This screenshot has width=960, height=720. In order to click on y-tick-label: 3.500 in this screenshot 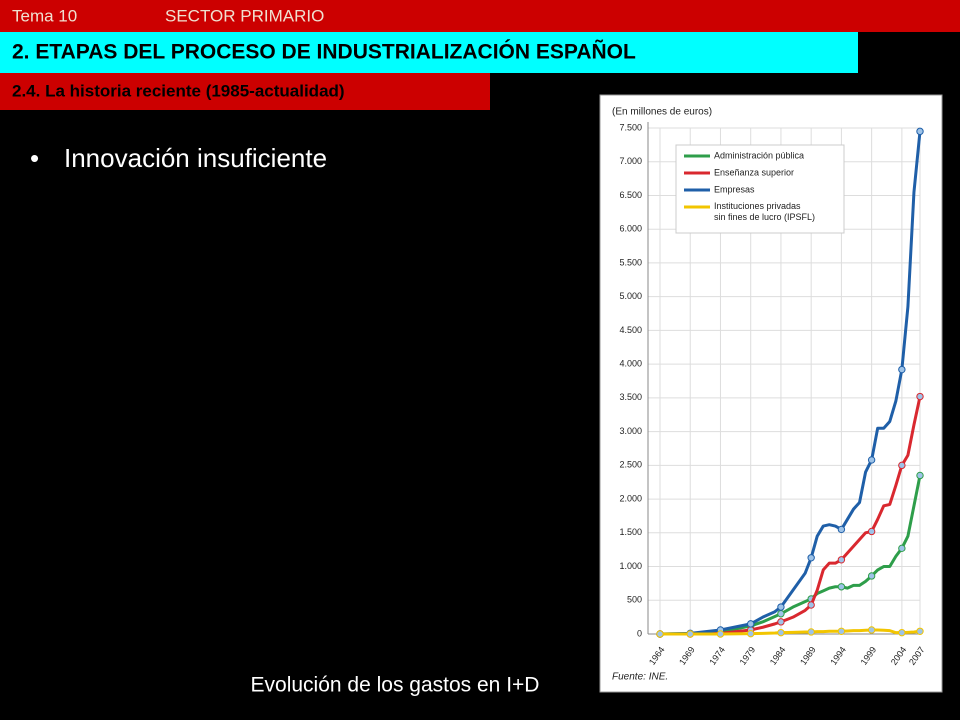, I will do `click(630, 397)`.